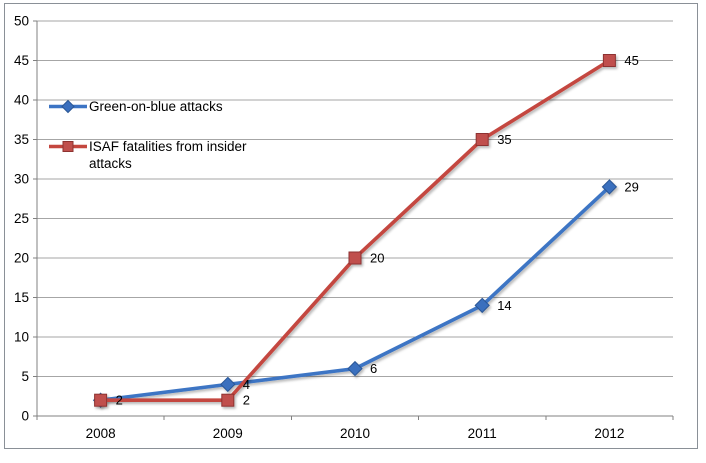 The width and height of the screenshot is (706, 463). What do you see at coordinates (21, 297) in the screenshot?
I see `y-tick-label: 15` at bounding box center [21, 297].